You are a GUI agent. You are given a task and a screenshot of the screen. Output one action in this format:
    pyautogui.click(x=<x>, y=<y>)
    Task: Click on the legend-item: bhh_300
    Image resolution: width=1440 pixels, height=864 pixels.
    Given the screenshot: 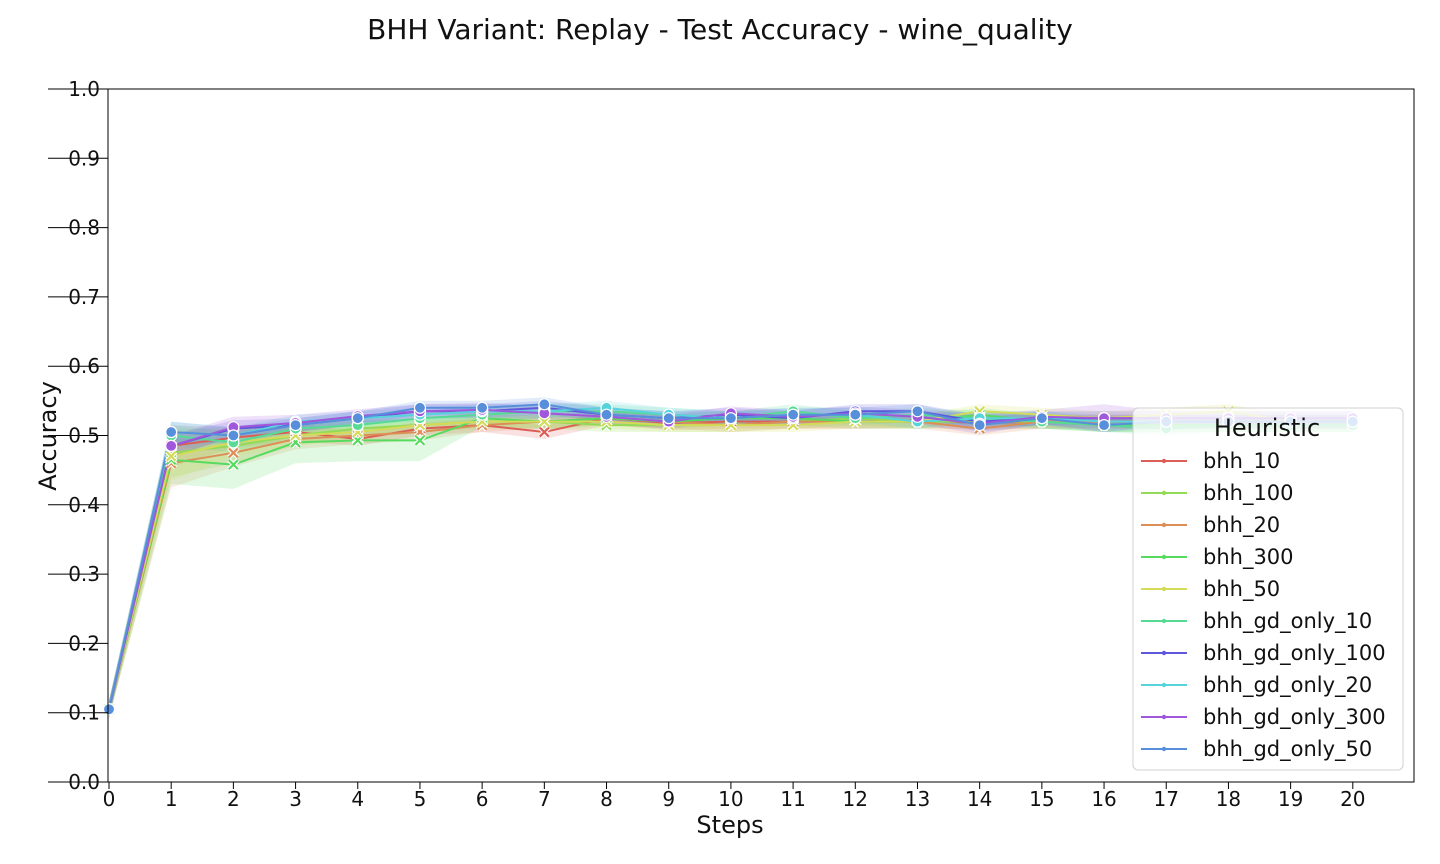 What is the action you would take?
    pyautogui.click(x=1217, y=557)
    